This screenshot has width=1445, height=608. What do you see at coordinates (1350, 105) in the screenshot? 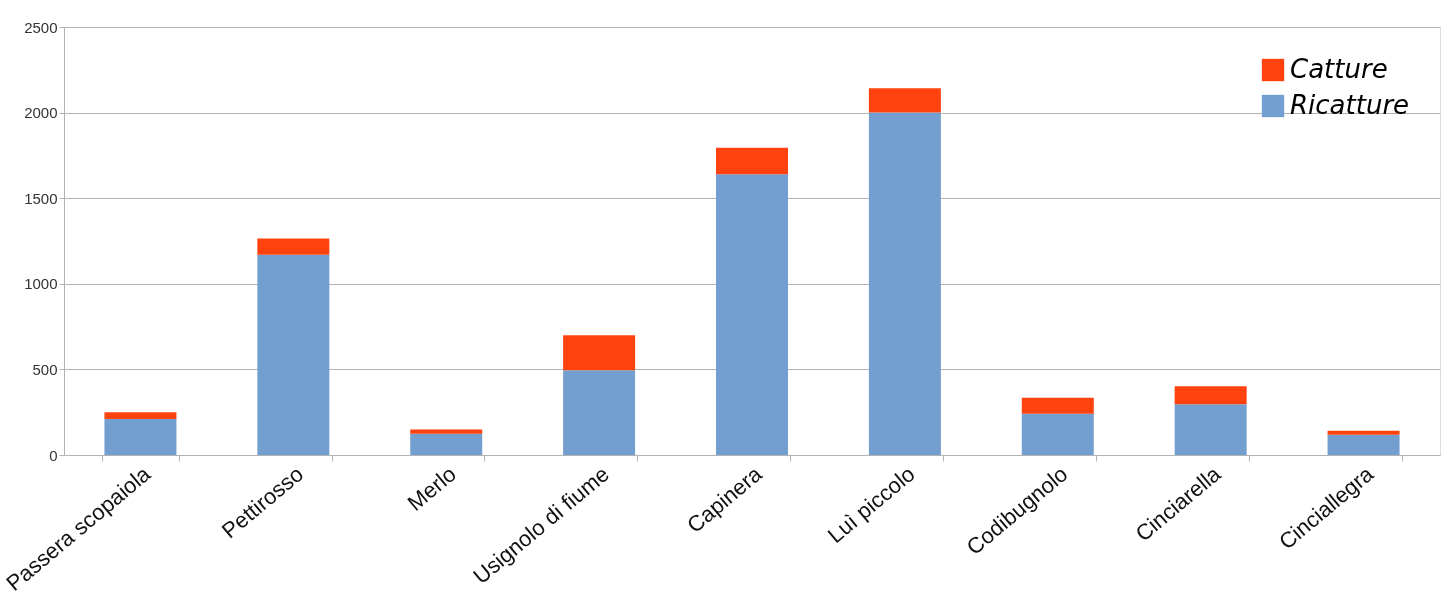
I see `legend-label: Ricatture` at bounding box center [1350, 105].